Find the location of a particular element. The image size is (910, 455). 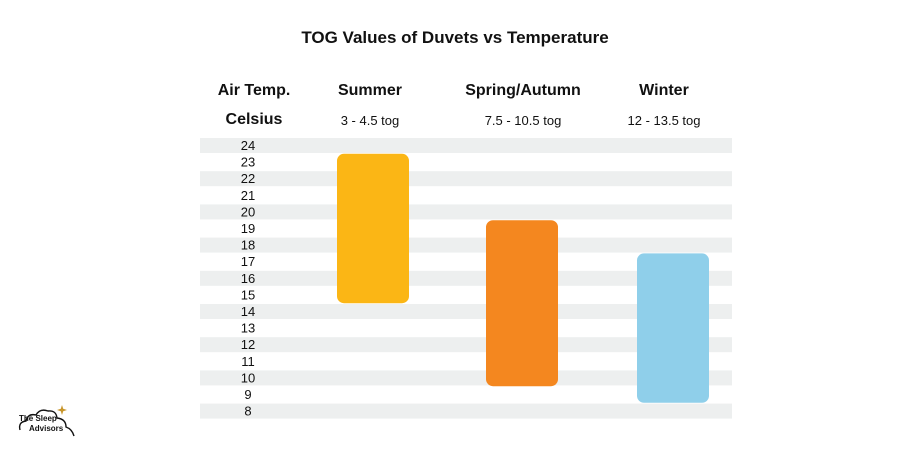

bar-summer is located at coordinates (373, 228).